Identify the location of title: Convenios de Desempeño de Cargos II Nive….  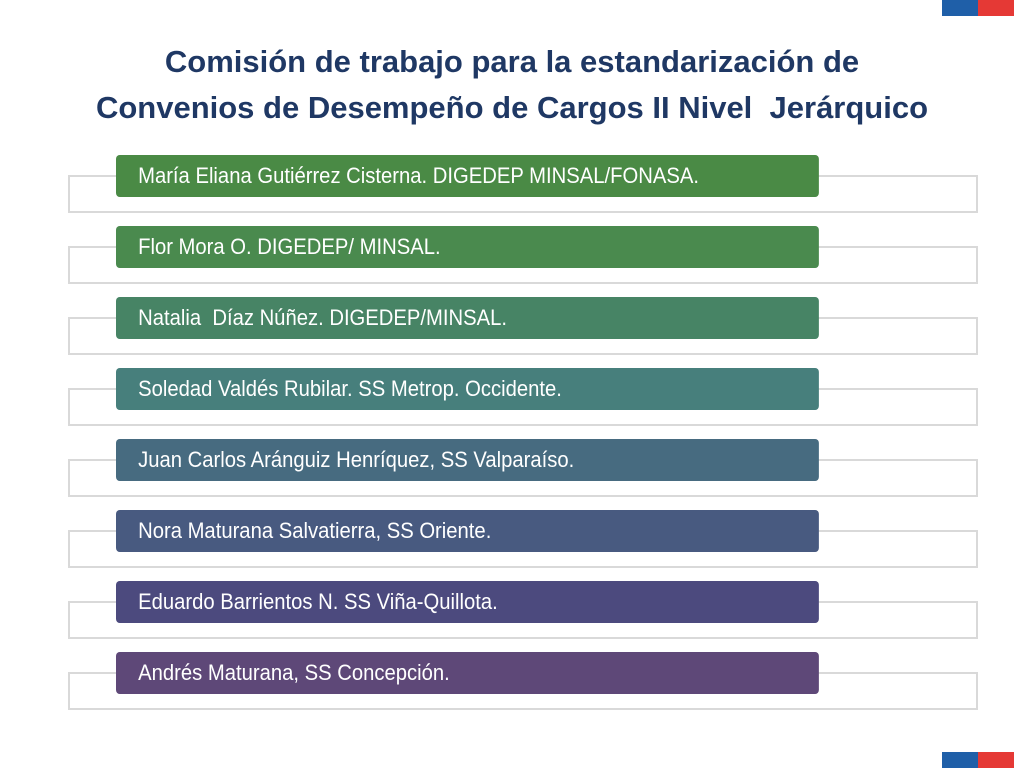
(512, 107).